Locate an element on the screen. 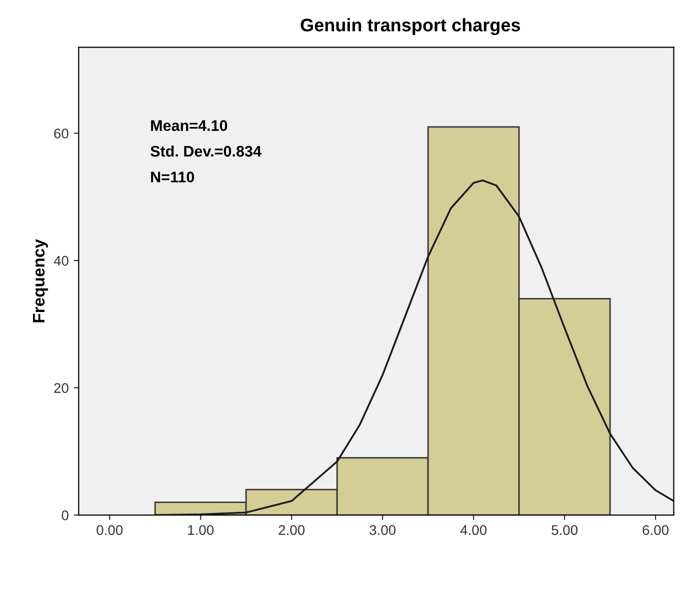 The width and height of the screenshot is (684, 592). x-tick-label: 0.00 is located at coordinates (109, 530).